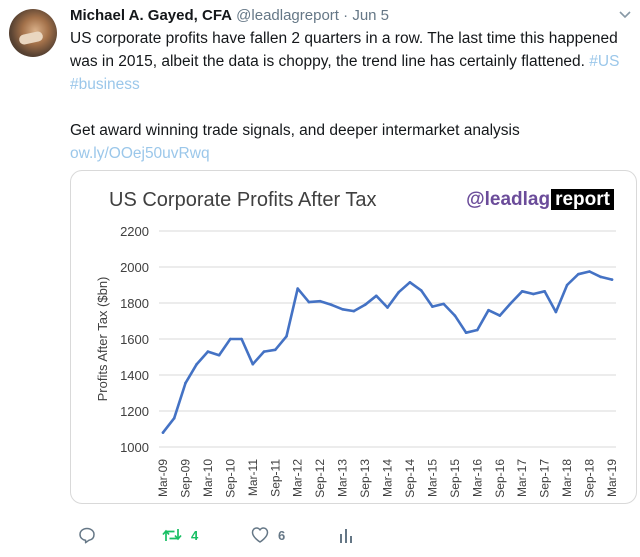  What do you see at coordinates (545, 478) in the screenshot?
I see `x-tick-label: Sep-17` at bounding box center [545, 478].